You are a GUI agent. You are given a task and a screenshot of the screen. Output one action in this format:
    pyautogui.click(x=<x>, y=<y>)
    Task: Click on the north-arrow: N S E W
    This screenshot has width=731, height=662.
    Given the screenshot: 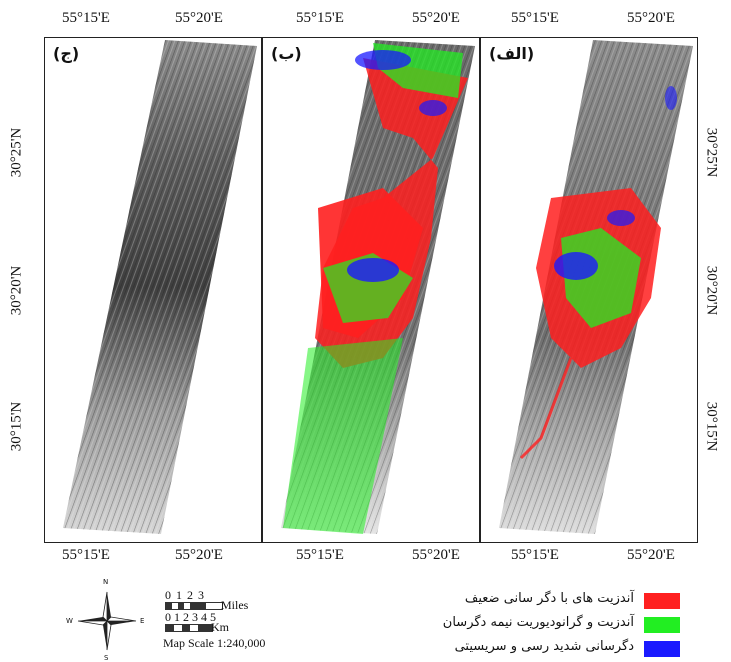 What is the action you would take?
    pyautogui.click(x=105, y=620)
    